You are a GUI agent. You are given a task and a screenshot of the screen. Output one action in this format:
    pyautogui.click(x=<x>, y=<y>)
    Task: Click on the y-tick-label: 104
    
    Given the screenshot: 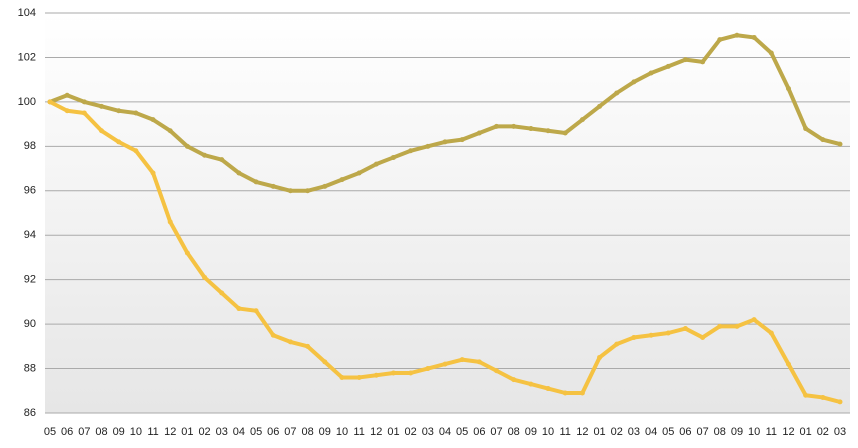 What is the action you would take?
    pyautogui.click(x=27, y=13)
    